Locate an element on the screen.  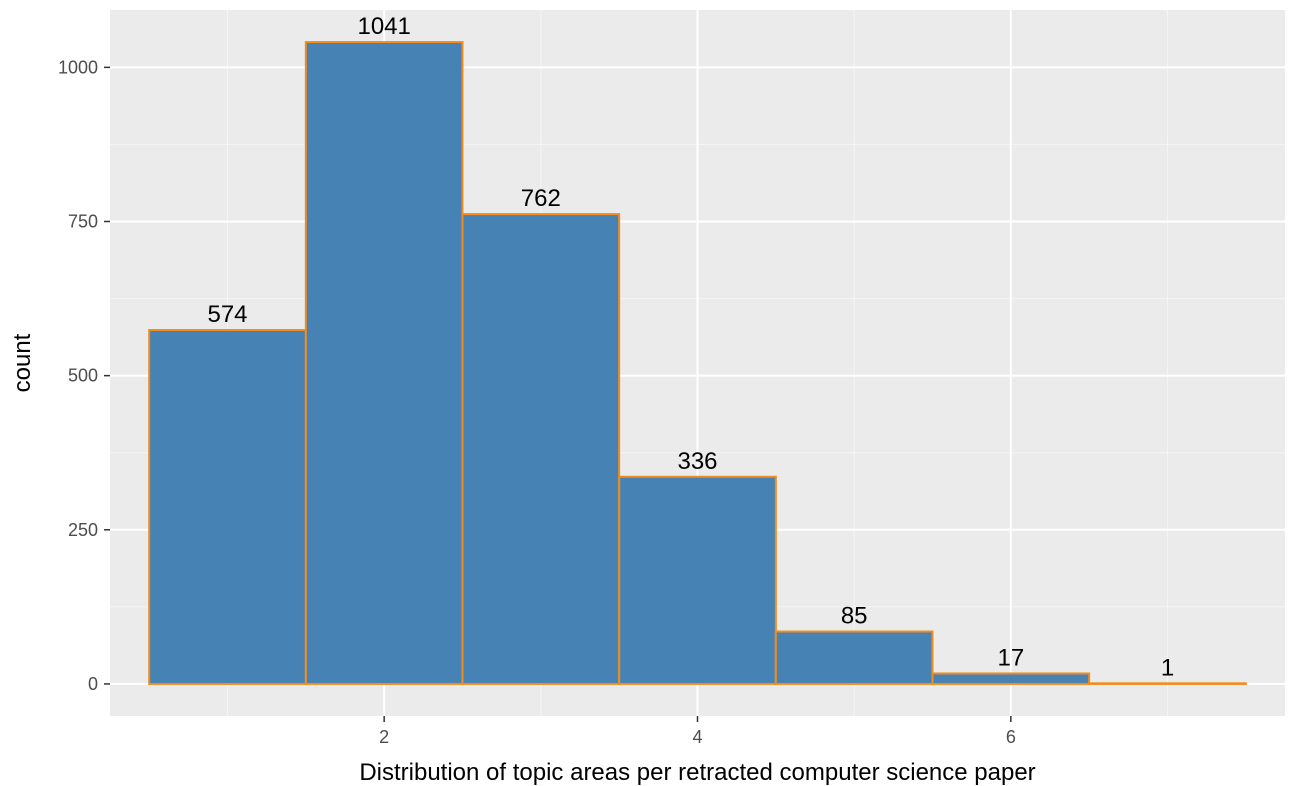
x-tick-label: 6 is located at coordinates (1011, 737).